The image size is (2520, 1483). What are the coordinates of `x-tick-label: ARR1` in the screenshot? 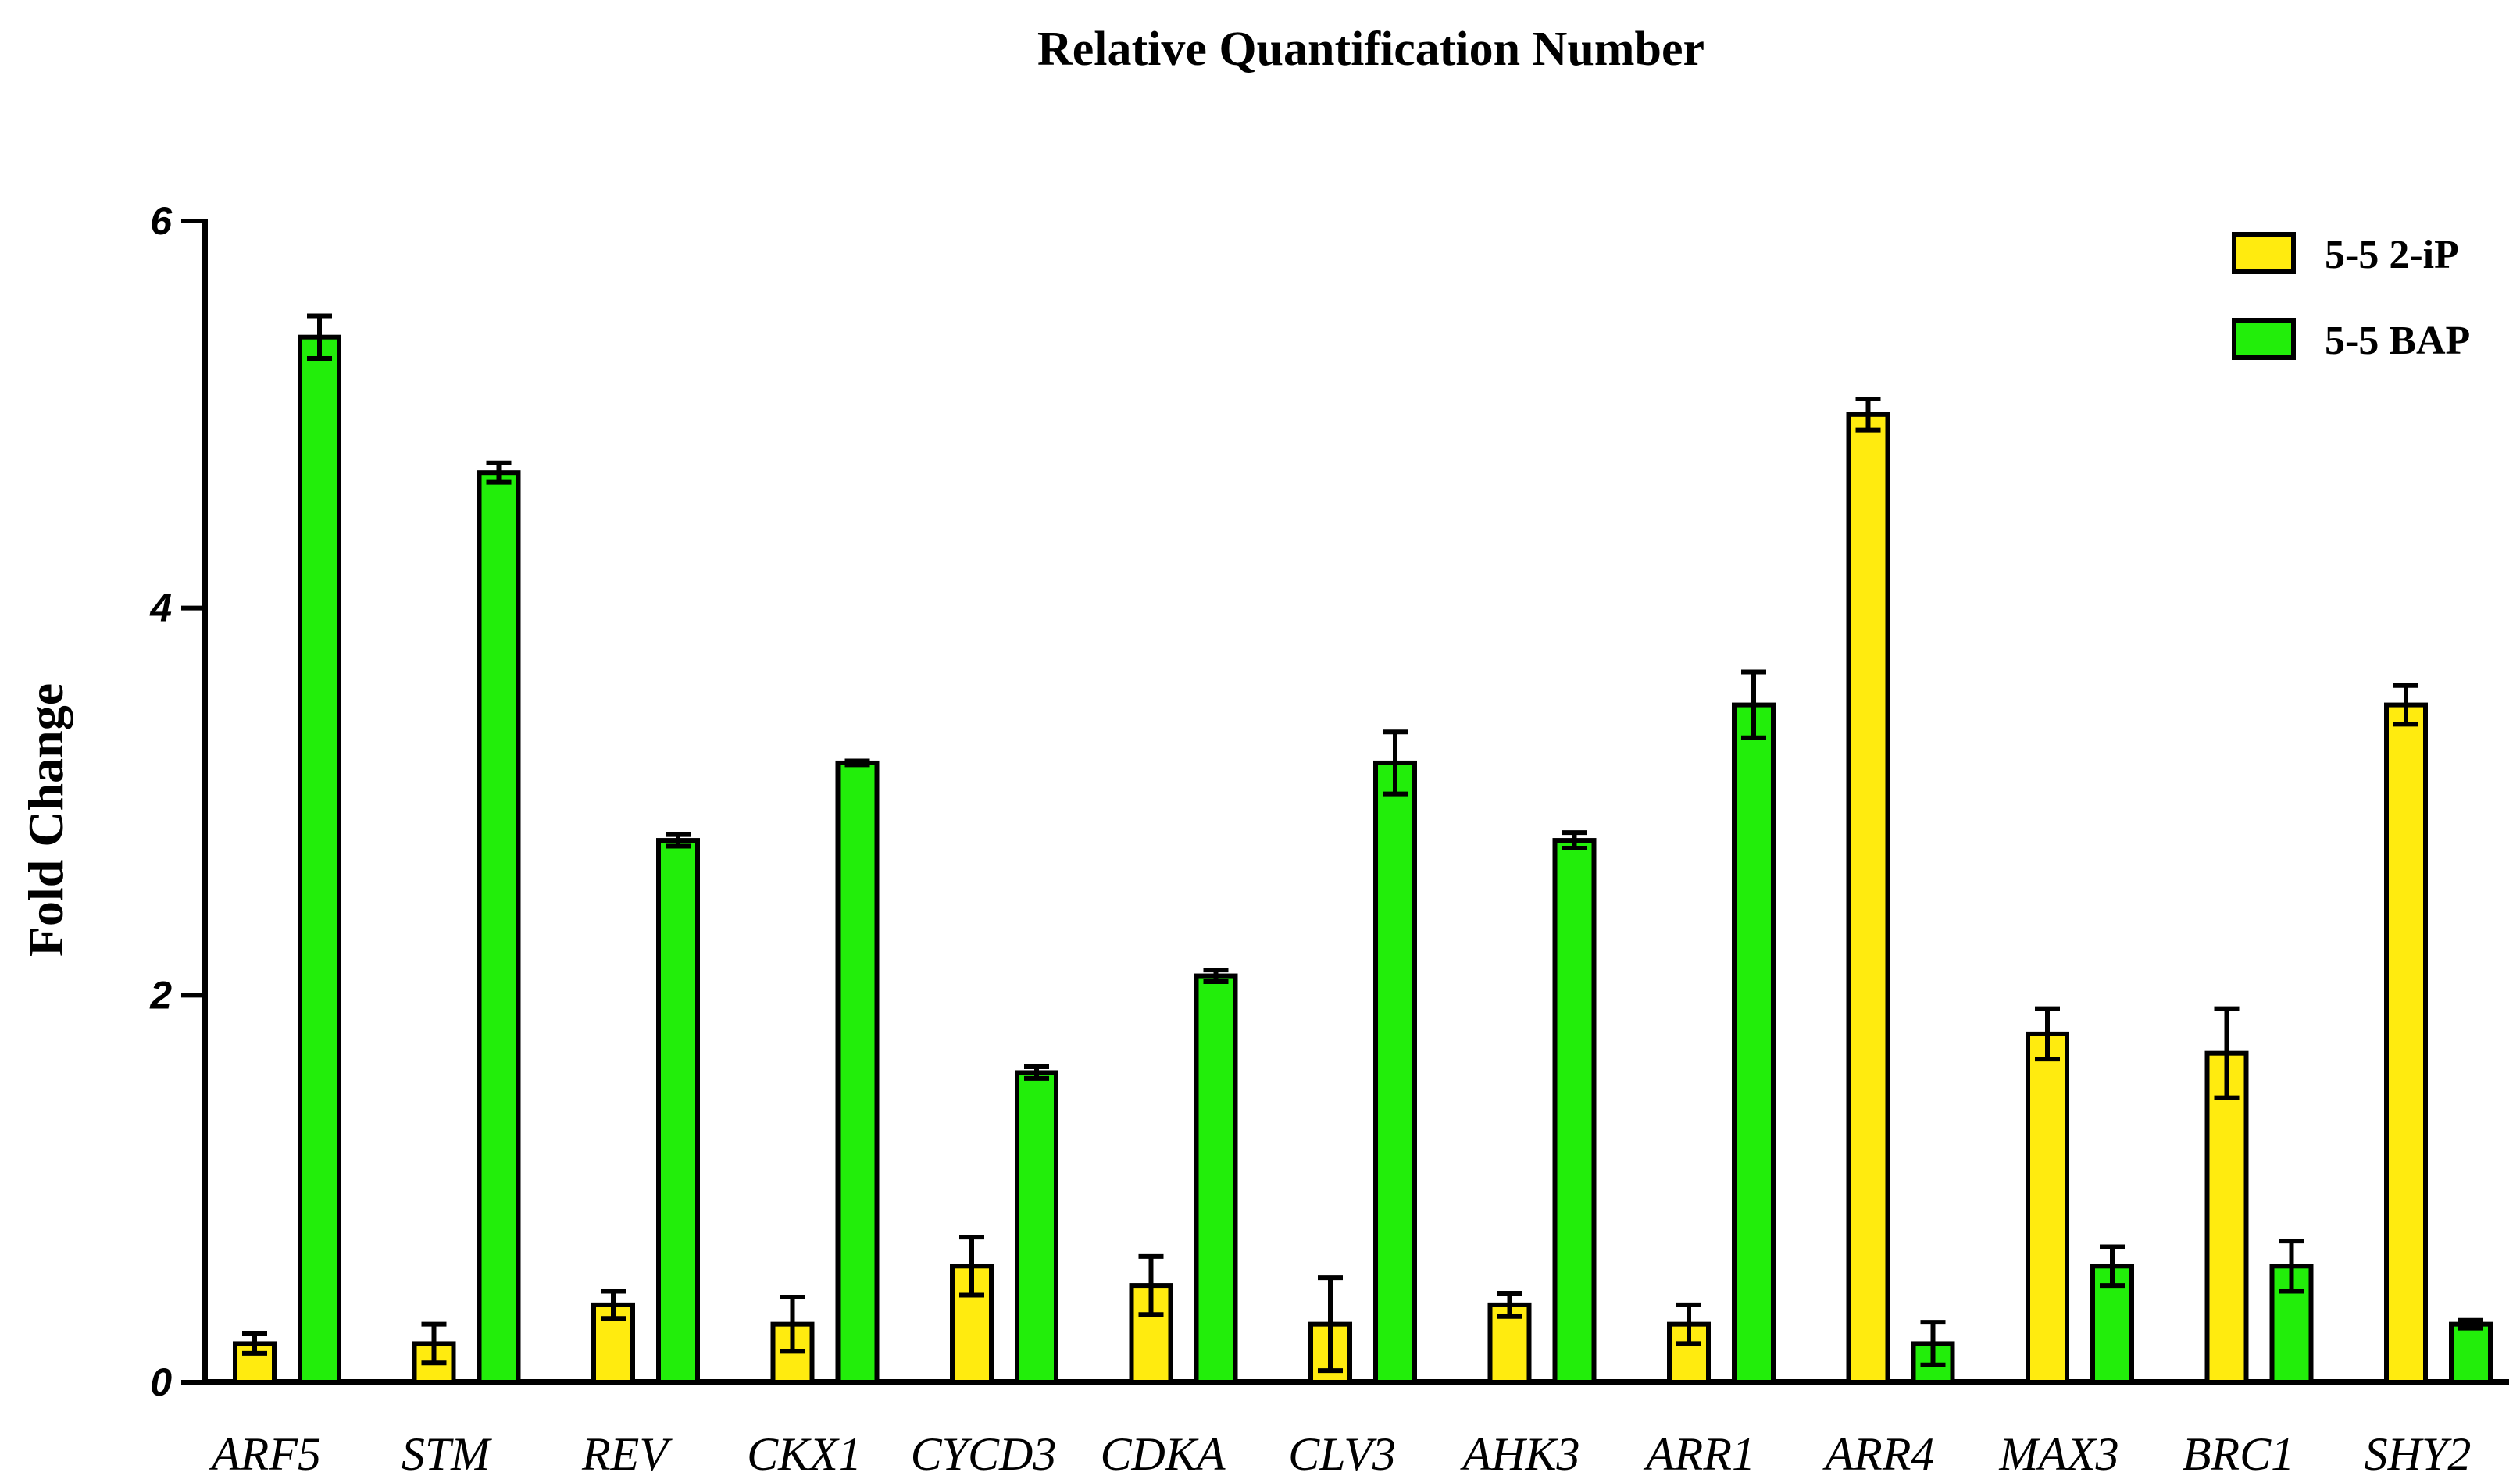 It's located at (1699, 1454).